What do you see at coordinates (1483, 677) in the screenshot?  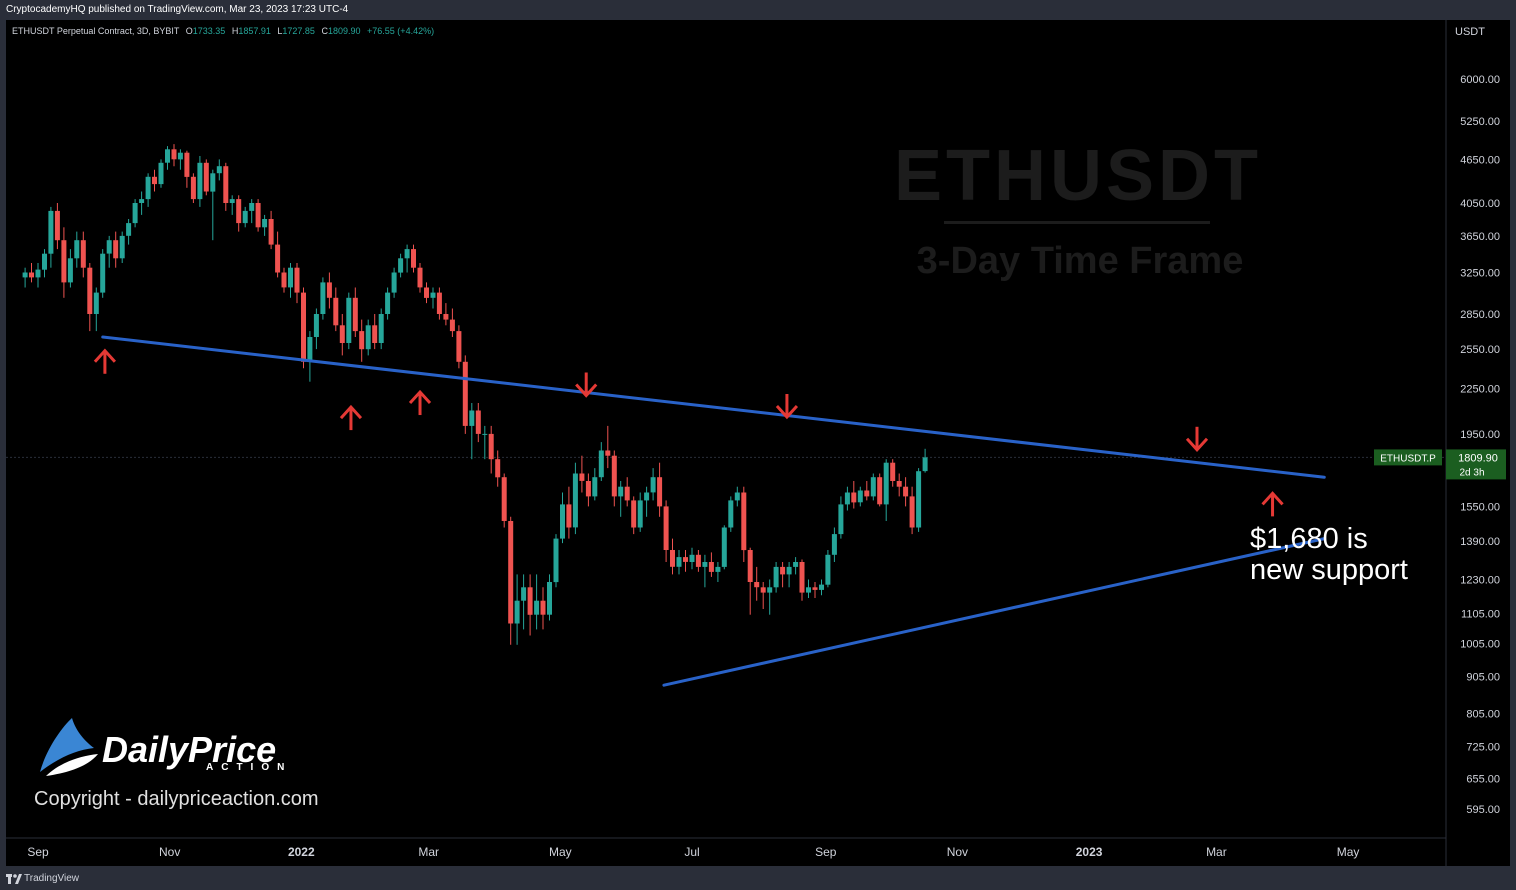 I see `price-tick-label: 905.00` at bounding box center [1483, 677].